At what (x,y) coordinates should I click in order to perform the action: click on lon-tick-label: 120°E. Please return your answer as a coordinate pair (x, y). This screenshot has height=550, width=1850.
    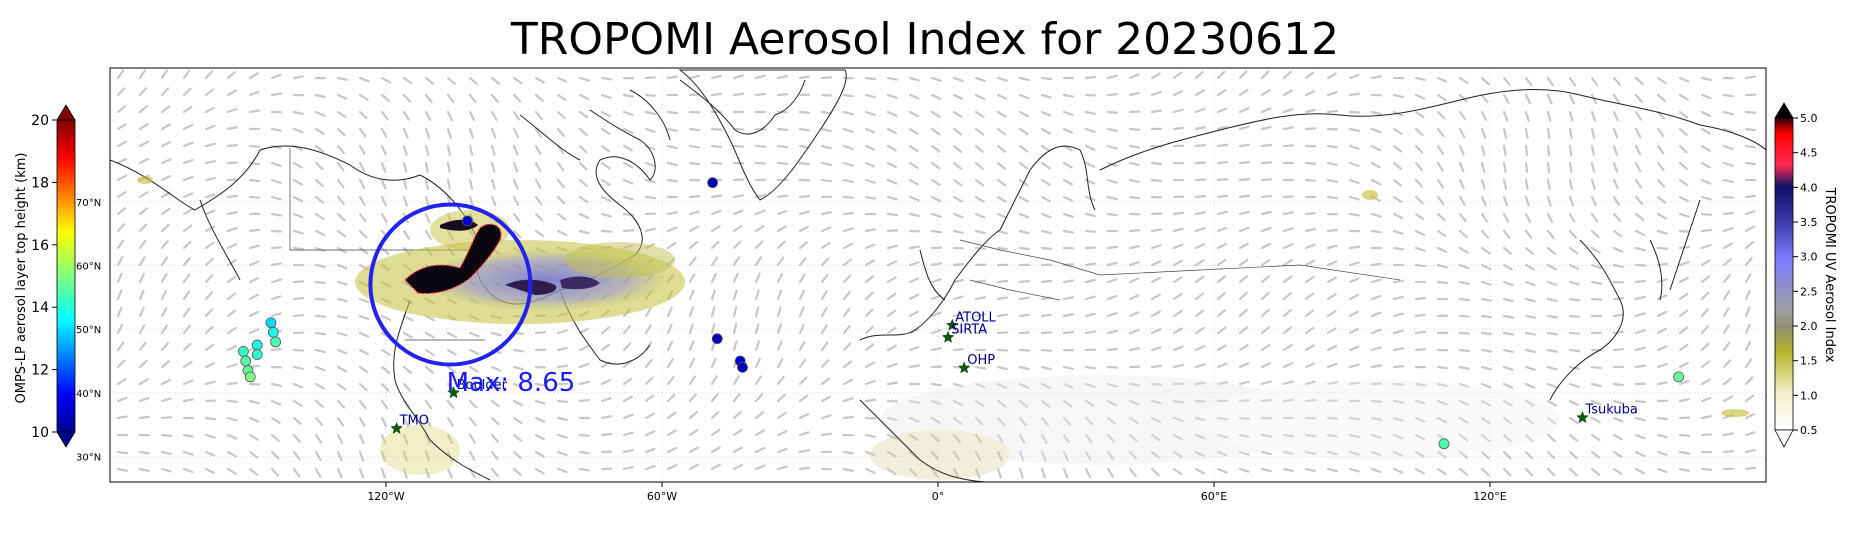
    Looking at the image, I should click on (1489, 496).